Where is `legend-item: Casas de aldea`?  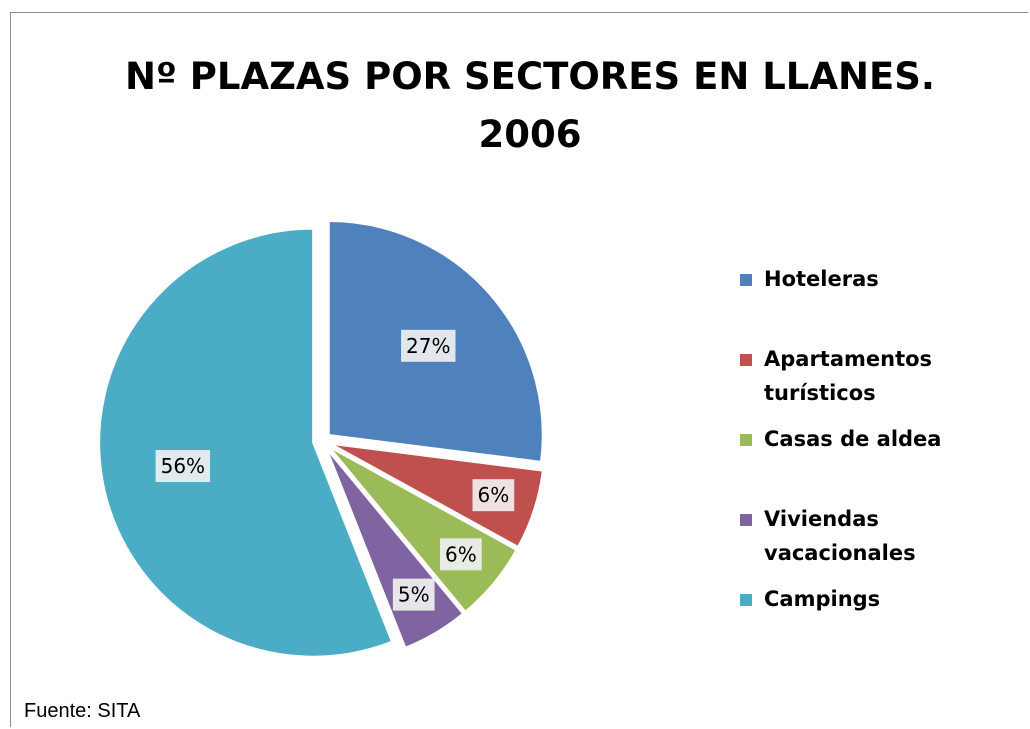
legend-item: Casas de aldea is located at coordinates (845, 439).